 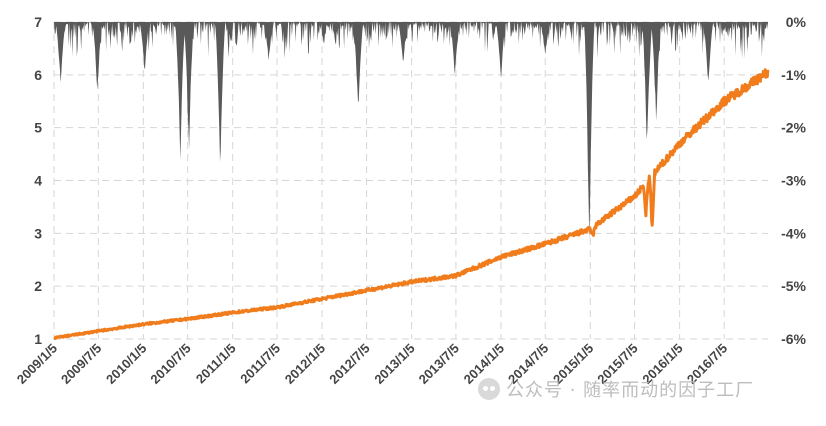 I want to click on x-tick-label: 2010/1/5, so click(x=126, y=364).